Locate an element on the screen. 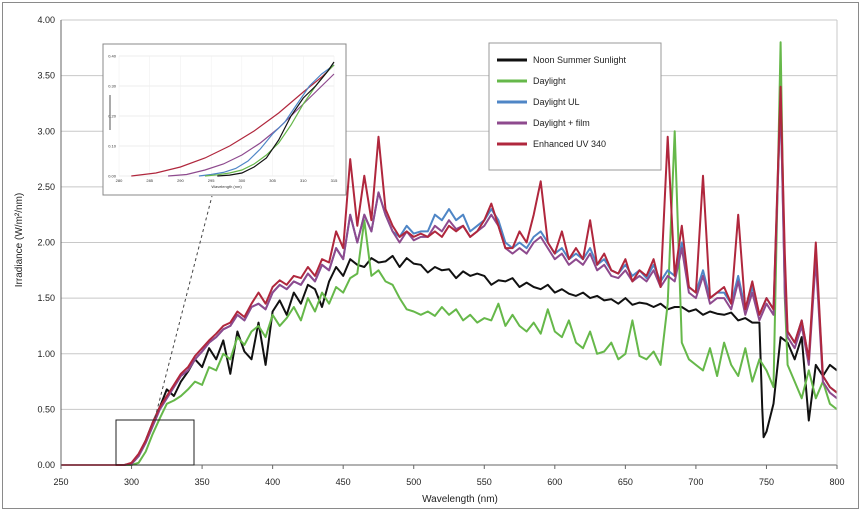 This screenshot has width=863, height=513. y-tick-label: 2.00 is located at coordinates (46, 243).